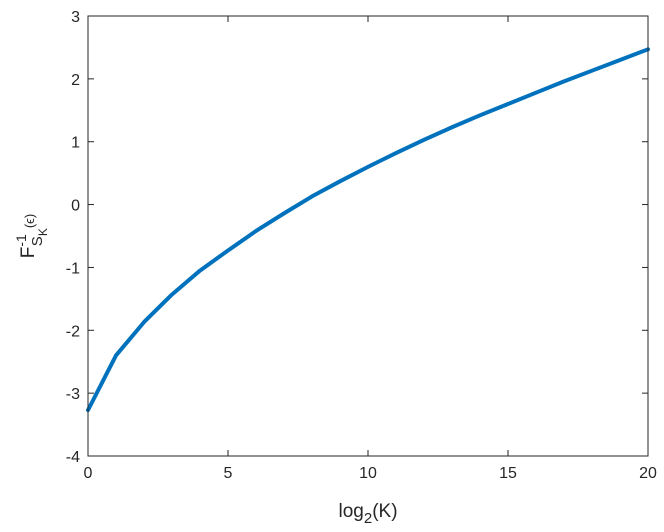 This screenshot has height=532, width=664. I want to click on y-tick-label: 1, so click(75, 143).